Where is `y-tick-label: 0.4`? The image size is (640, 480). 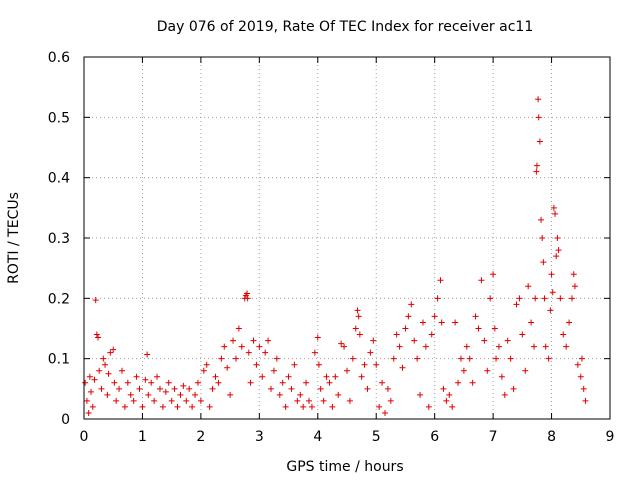
y-tick-label: 0.4 is located at coordinates (59, 179).